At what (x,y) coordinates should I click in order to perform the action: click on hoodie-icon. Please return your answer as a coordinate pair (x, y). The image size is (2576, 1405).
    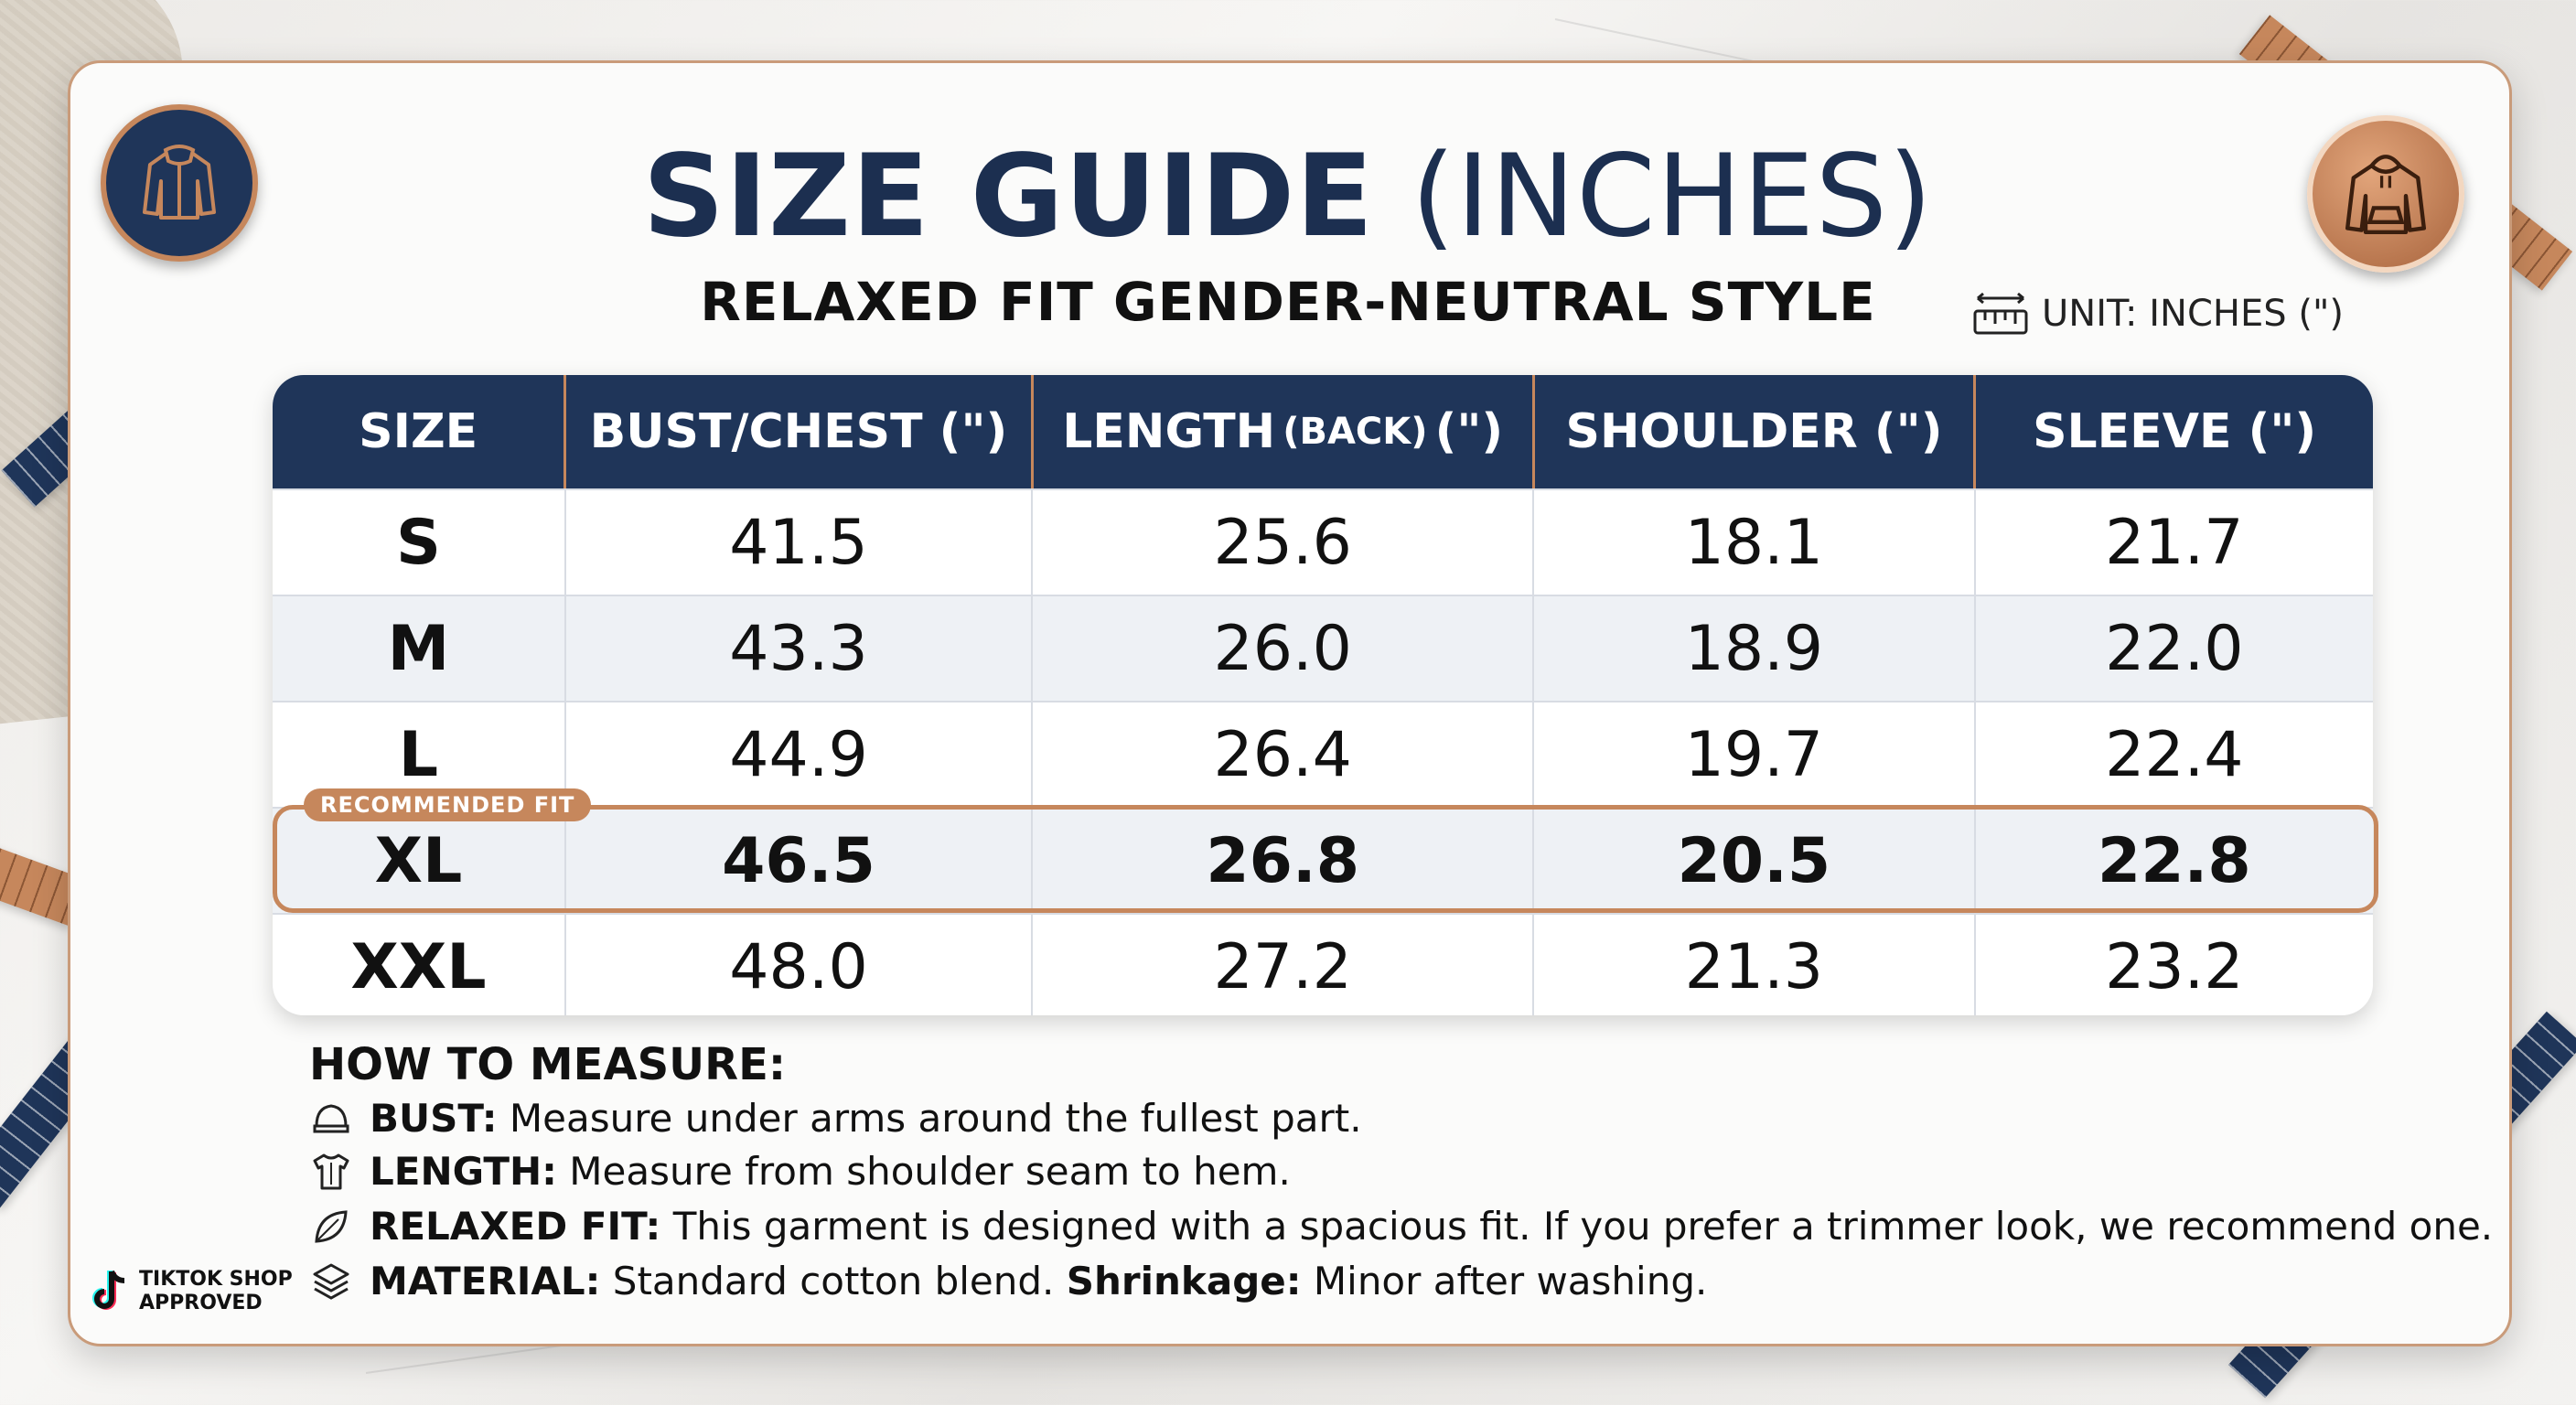
    Looking at the image, I should click on (2386, 194).